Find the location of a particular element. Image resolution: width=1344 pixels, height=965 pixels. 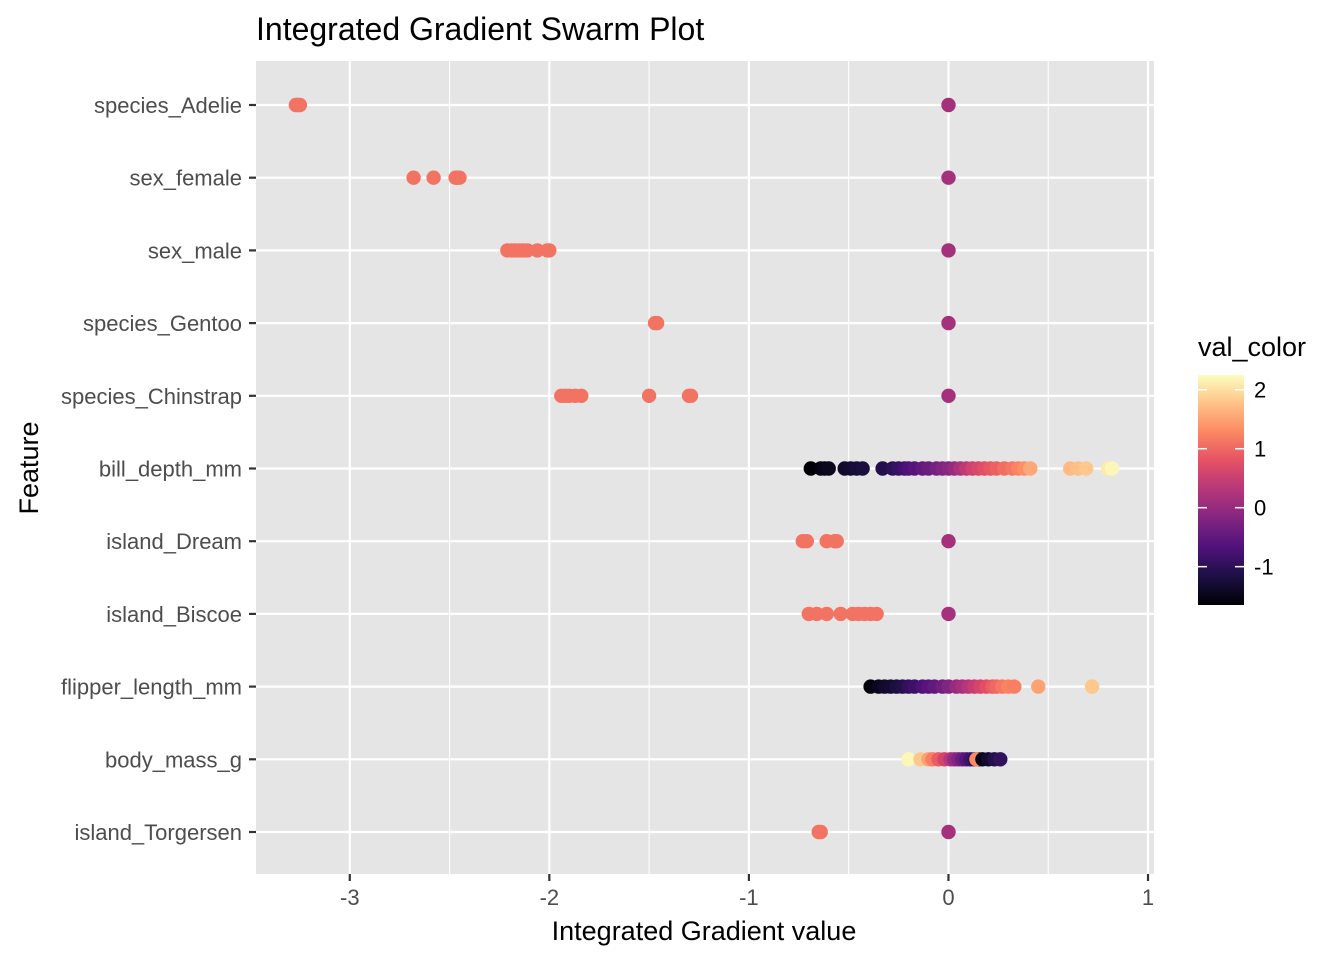

color-legend: val_color -1 0 1 2 is located at coordinates (1252, 468).